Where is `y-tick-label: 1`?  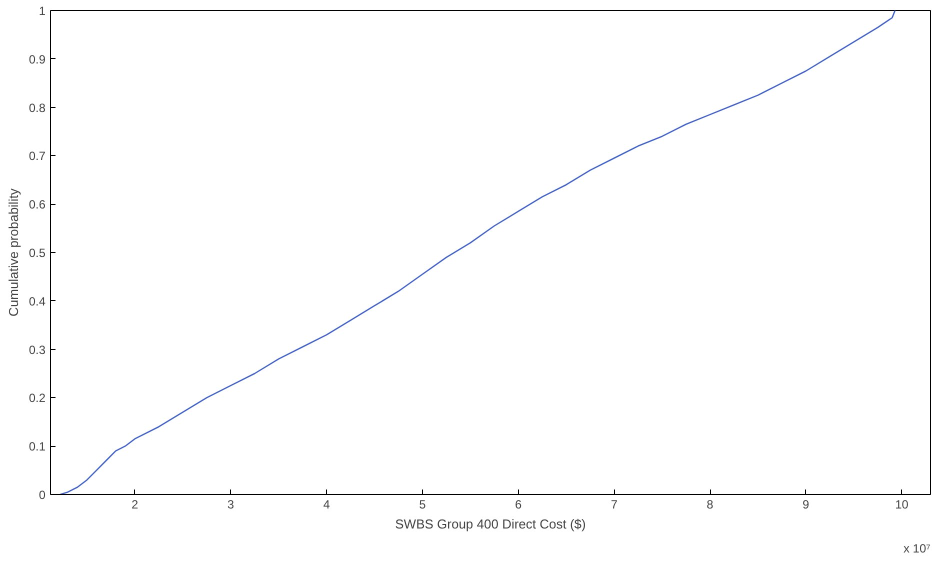
y-tick-label: 1 is located at coordinates (42, 11).